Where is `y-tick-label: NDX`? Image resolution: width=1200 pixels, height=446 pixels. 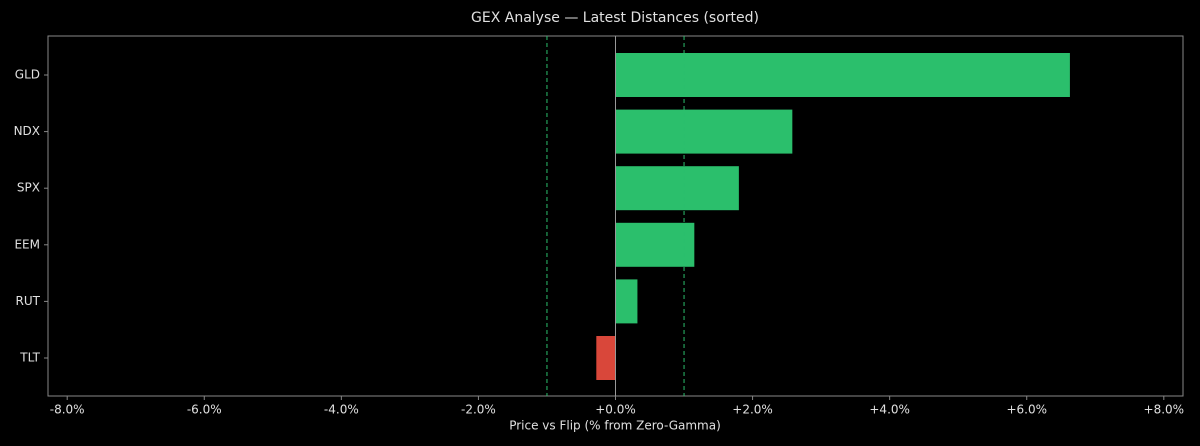 y-tick-label: NDX is located at coordinates (27, 131).